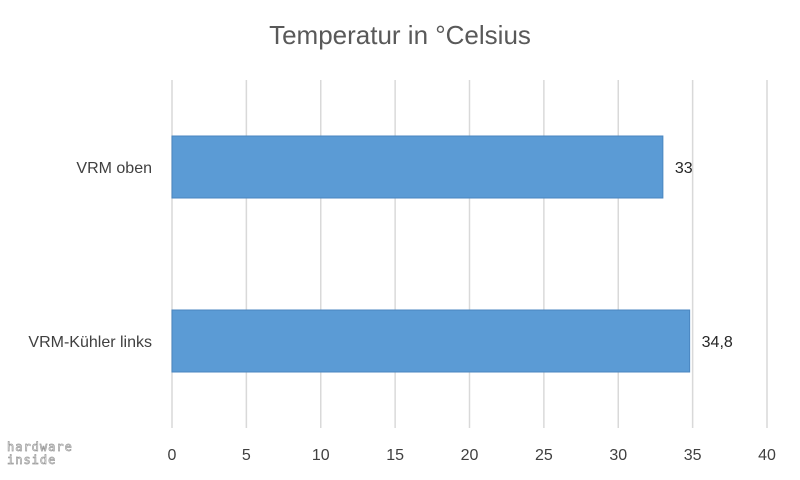 The height and width of the screenshot is (480, 800). I want to click on chart-title: Temperatur in °Celsius, so click(400, 35).